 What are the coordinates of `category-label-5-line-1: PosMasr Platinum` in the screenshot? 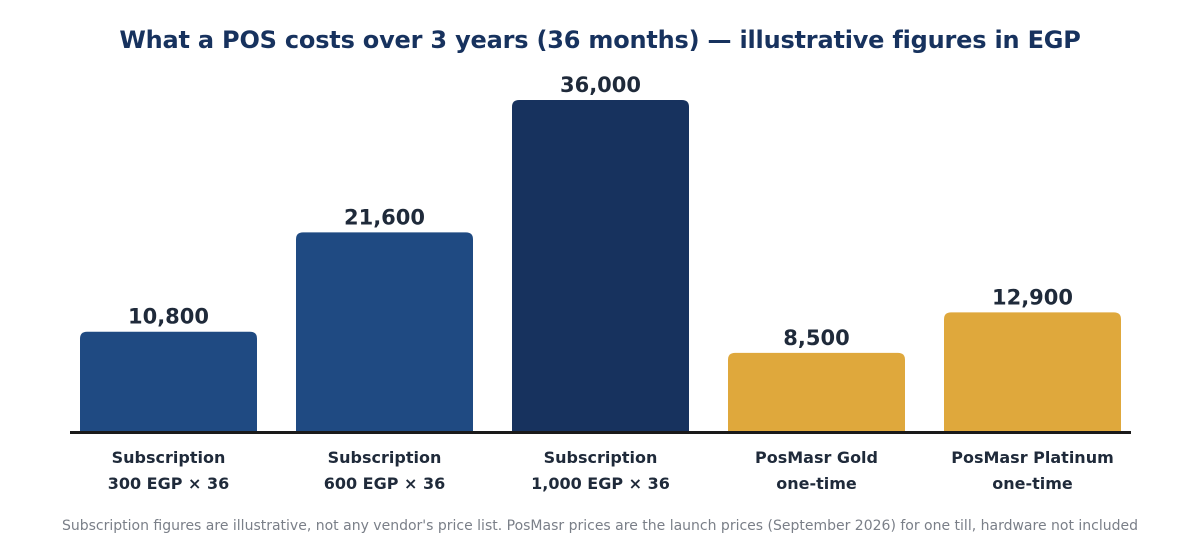 It's located at (1032, 457).